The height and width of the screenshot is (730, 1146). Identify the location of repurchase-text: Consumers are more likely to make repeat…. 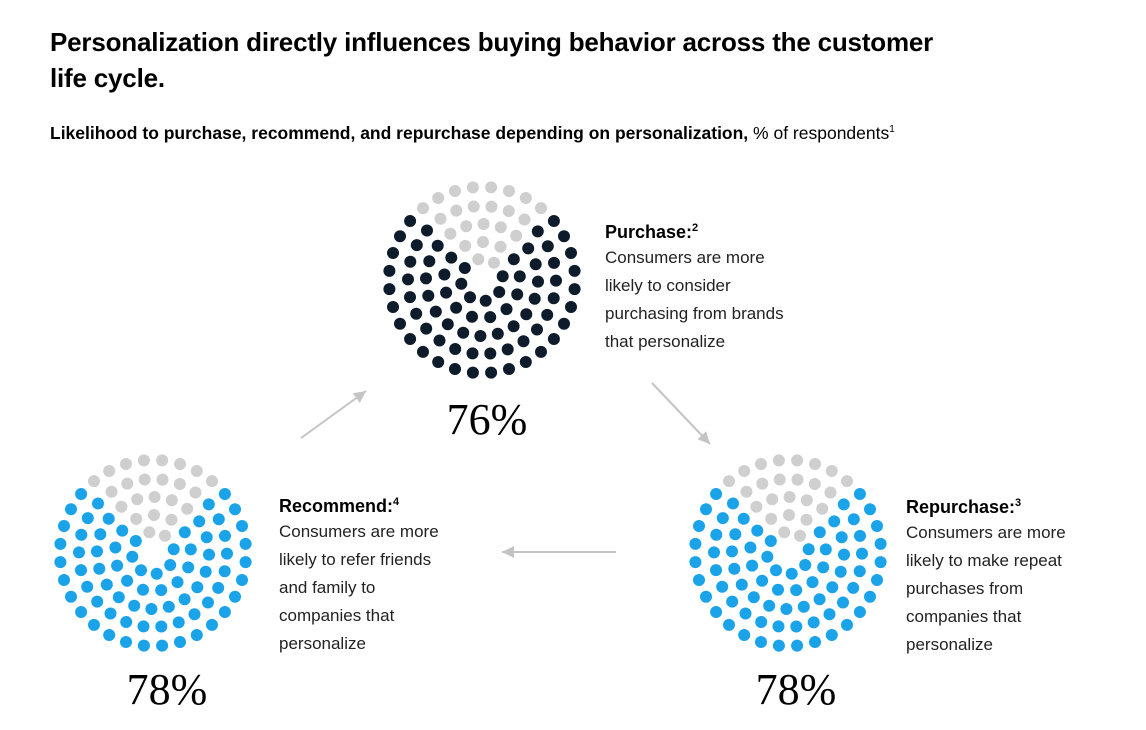
(986, 588).